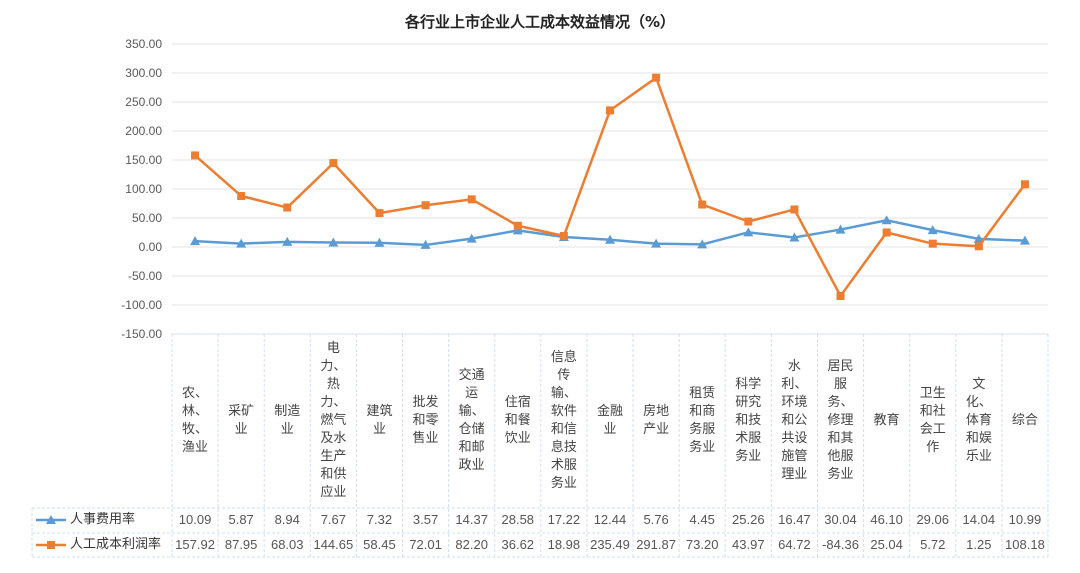 This screenshot has height=573, width=1080. I want to click on data-label: 73.20, so click(702, 544).